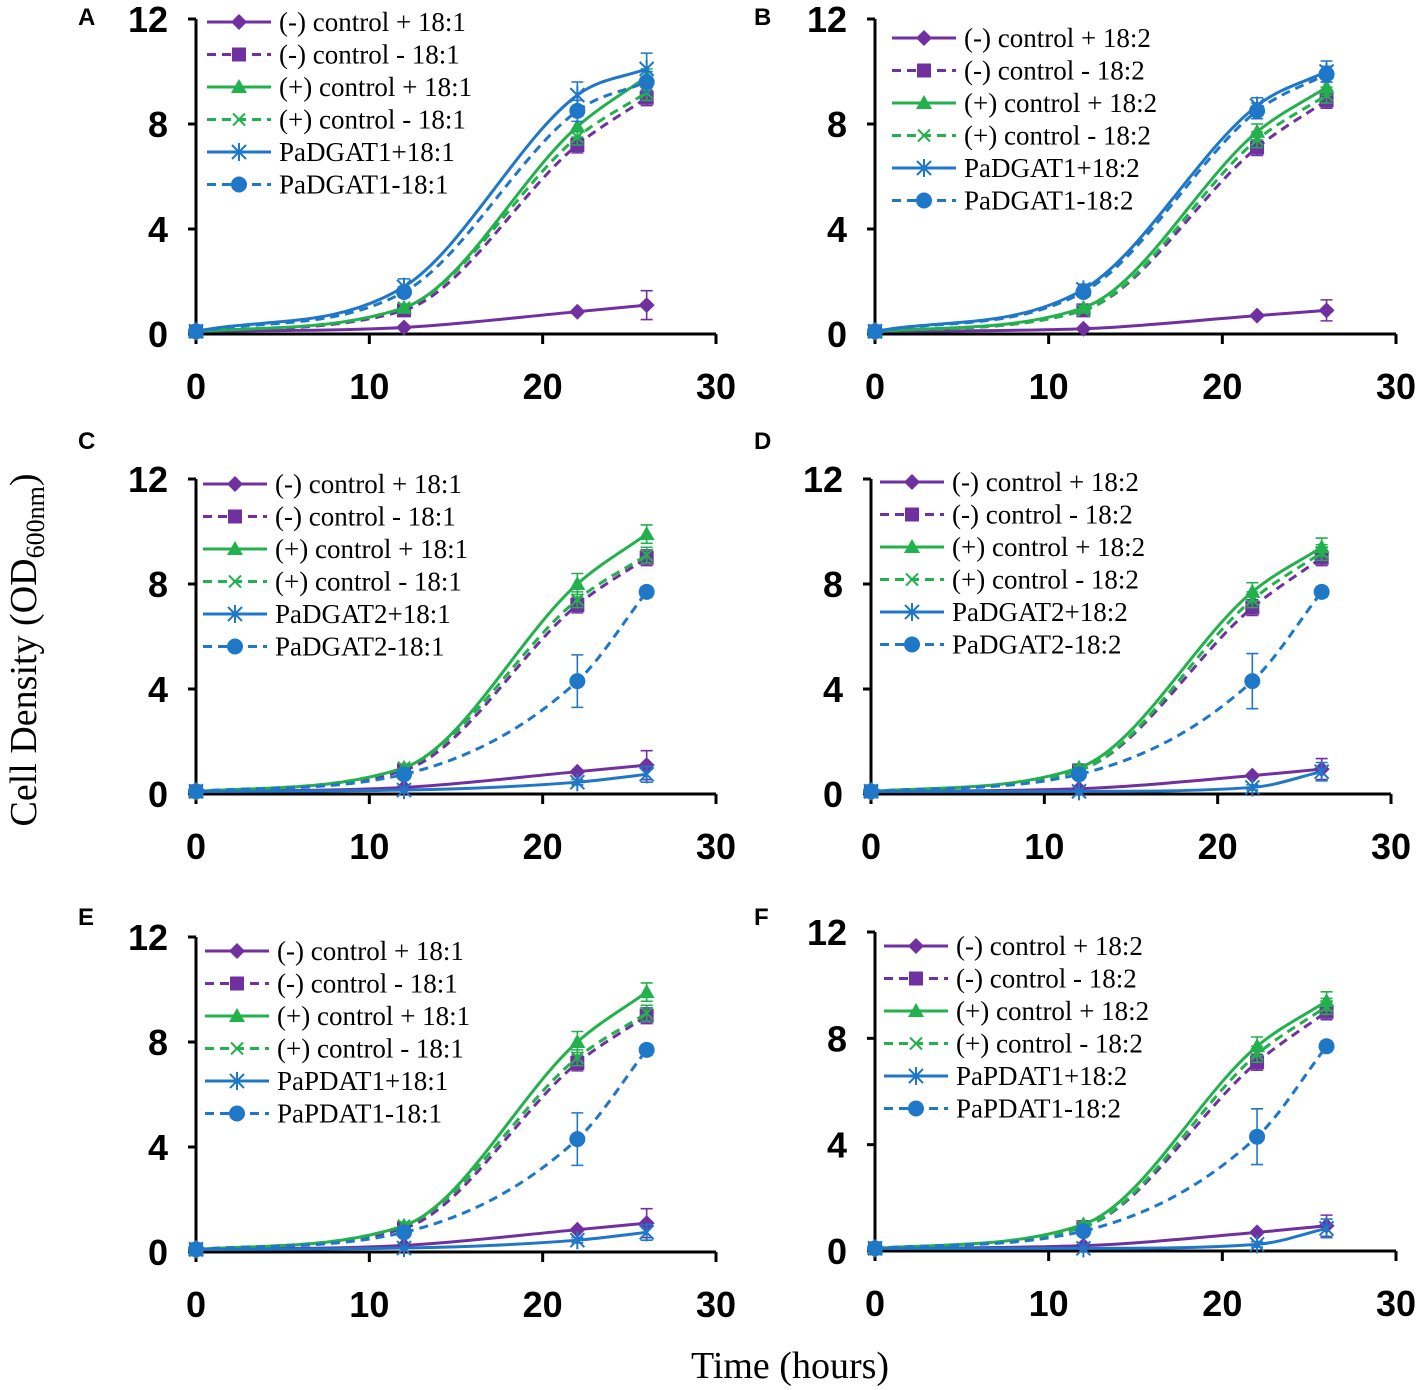 The height and width of the screenshot is (1390, 1419). I want to click on y-axis-title-sub: 600nm, so click(35, 522).